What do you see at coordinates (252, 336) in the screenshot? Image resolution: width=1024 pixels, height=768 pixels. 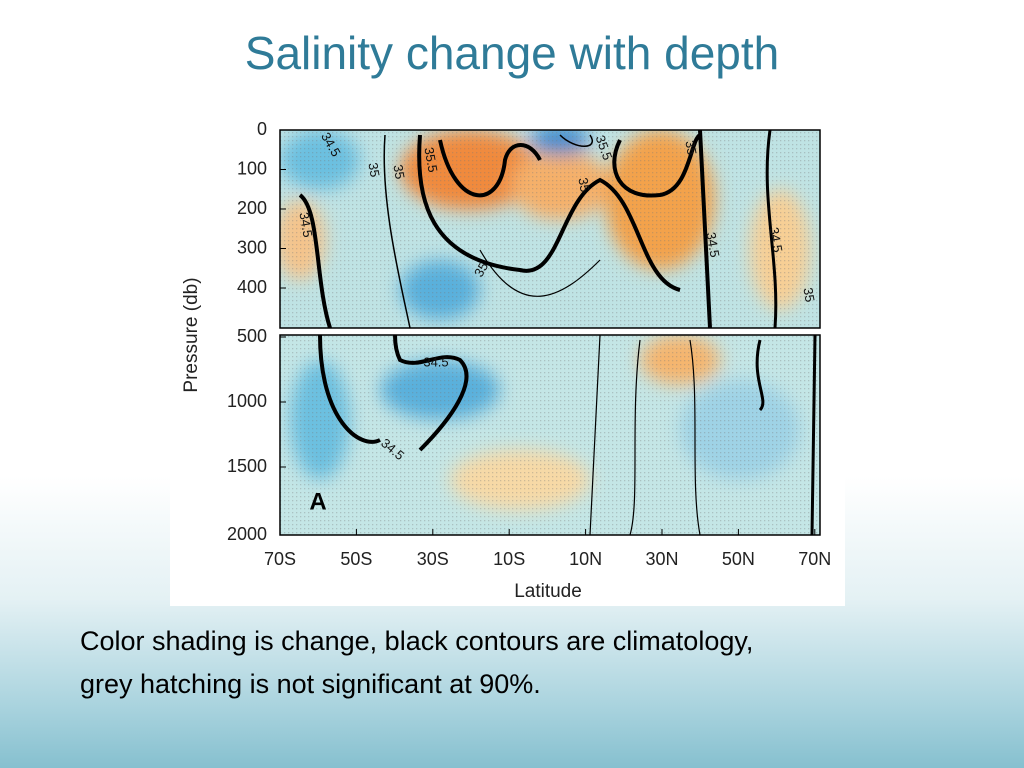 I see `y-tick-label: 500` at bounding box center [252, 336].